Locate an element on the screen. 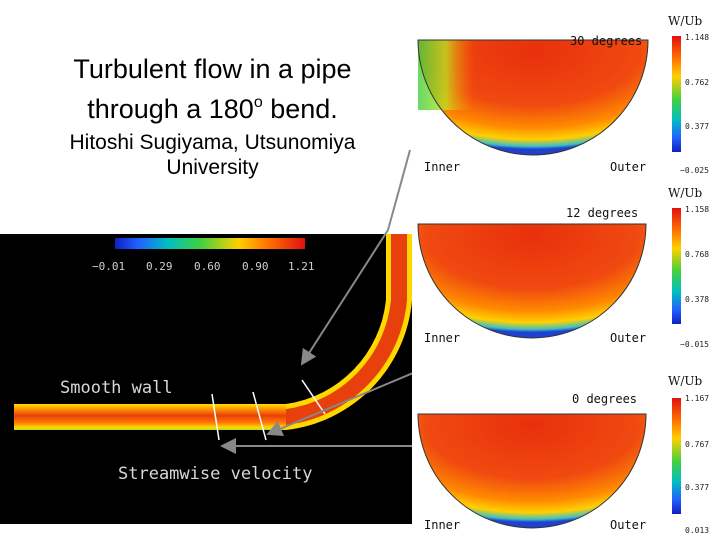  pipe-colorbar-tick: 0.60 is located at coordinates (207, 266).